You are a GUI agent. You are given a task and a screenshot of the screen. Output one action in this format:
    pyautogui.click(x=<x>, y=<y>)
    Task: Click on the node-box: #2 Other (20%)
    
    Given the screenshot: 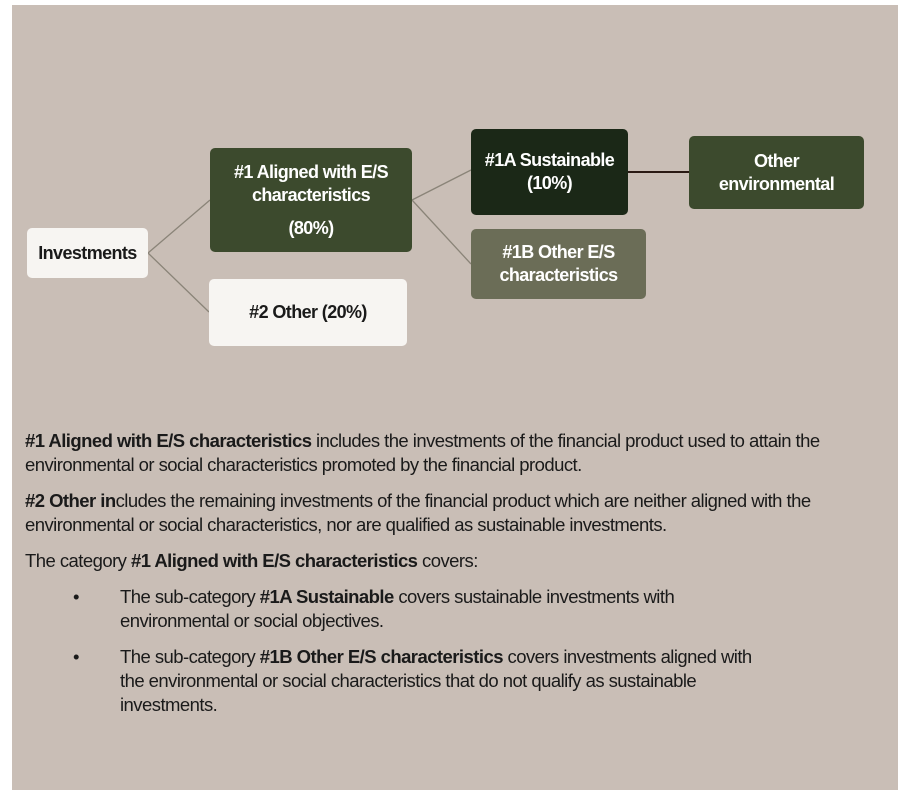 What is the action you would take?
    pyautogui.click(x=308, y=312)
    